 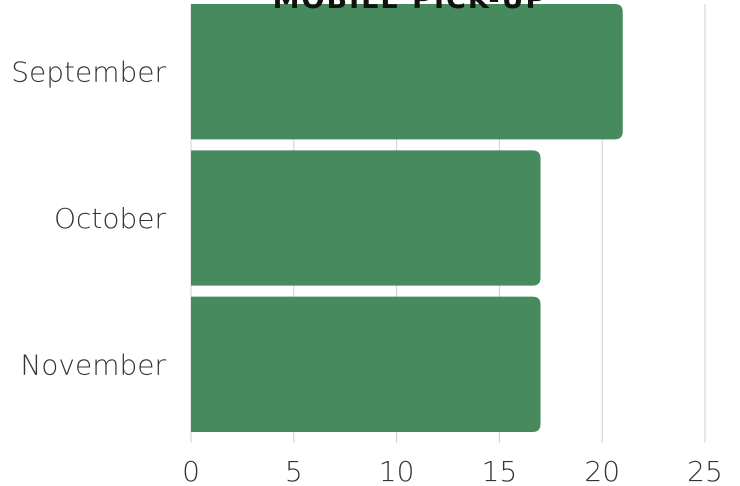 What do you see at coordinates (452, 470) in the screenshot?
I see `x-tick-labels: 0 5 10 15 20 25` at bounding box center [452, 470].